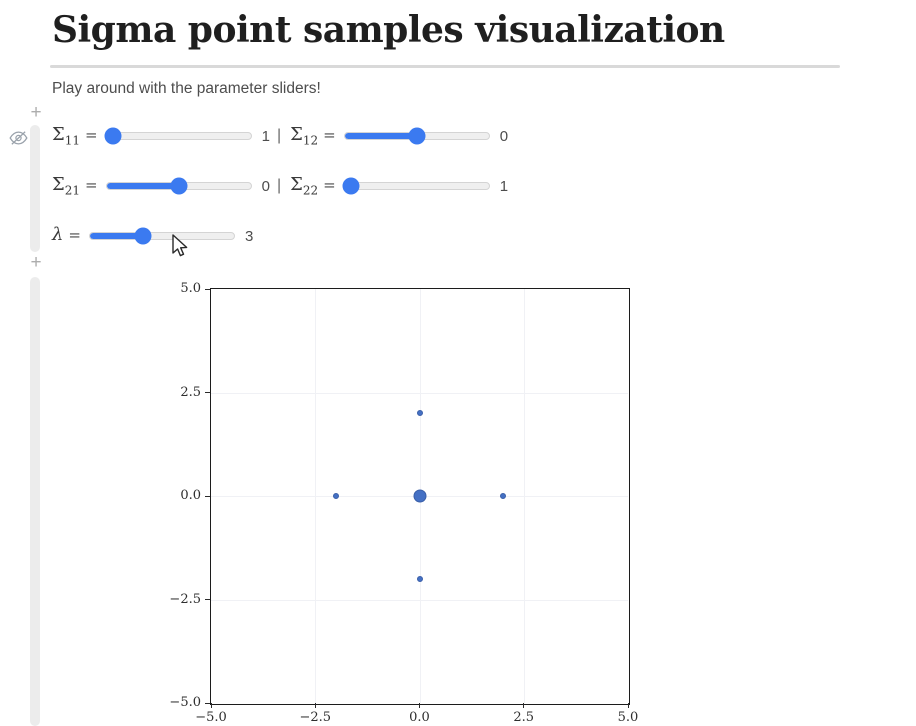 The width and height of the screenshot is (916, 726). What do you see at coordinates (190, 495) in the screenshot?
I see `y-axis-tick-label: 0.0` at bounding box center [190, 495].